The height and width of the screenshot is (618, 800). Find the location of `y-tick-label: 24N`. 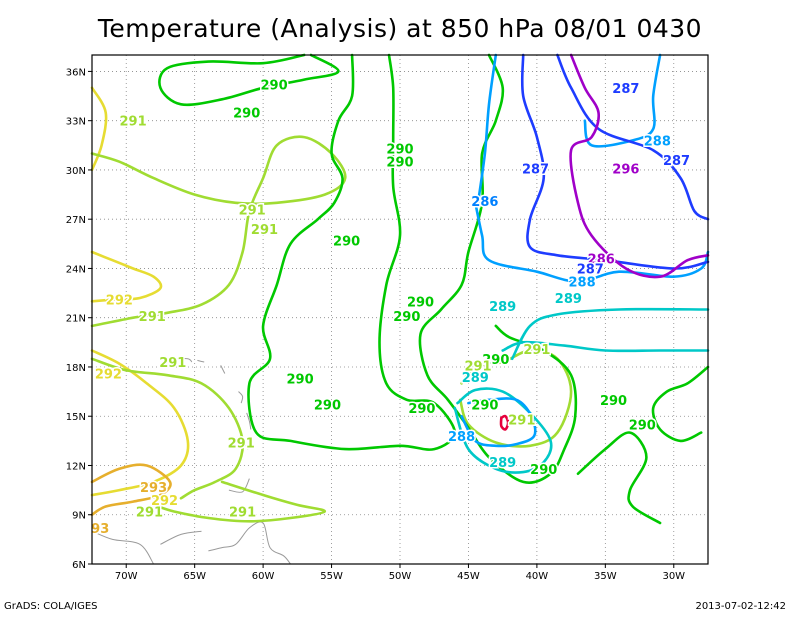

y-tick-label: 24N is located at coordinates (76, 269).